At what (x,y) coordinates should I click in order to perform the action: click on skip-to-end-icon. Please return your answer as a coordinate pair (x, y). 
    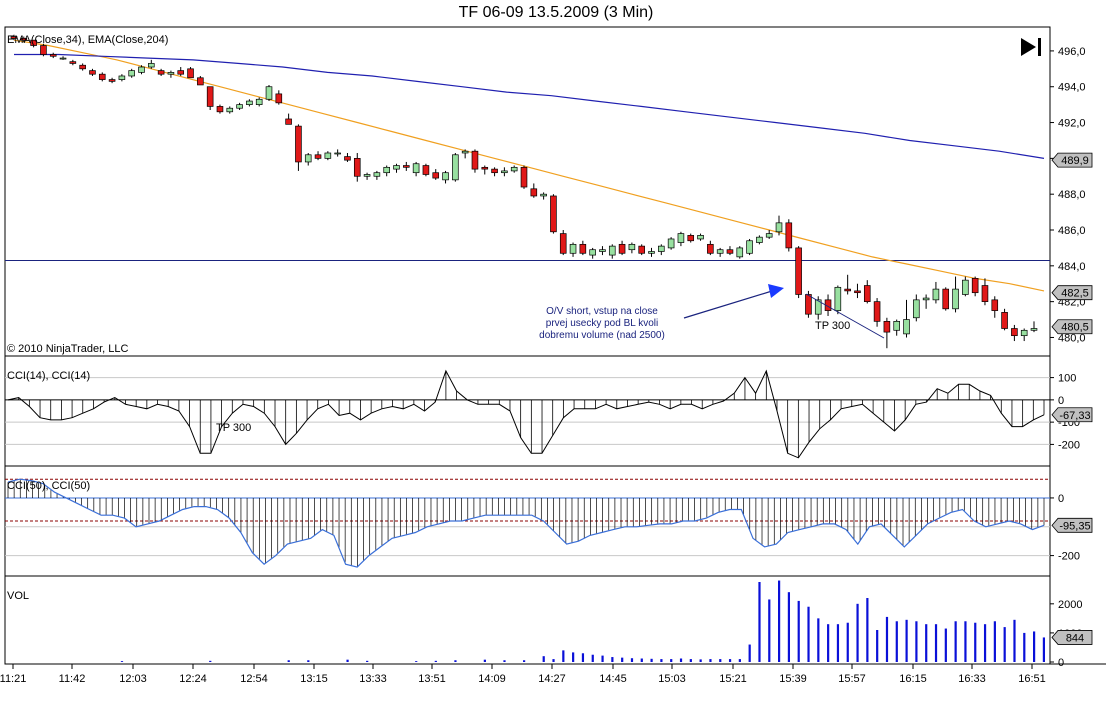
    Looking at the image, I should click on (1031, 47).